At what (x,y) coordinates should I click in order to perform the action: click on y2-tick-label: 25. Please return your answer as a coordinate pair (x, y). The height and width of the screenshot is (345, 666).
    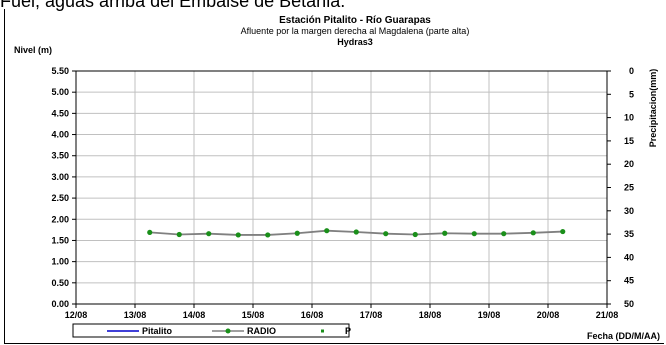
    Looking at the image, I should click on (629, 188).